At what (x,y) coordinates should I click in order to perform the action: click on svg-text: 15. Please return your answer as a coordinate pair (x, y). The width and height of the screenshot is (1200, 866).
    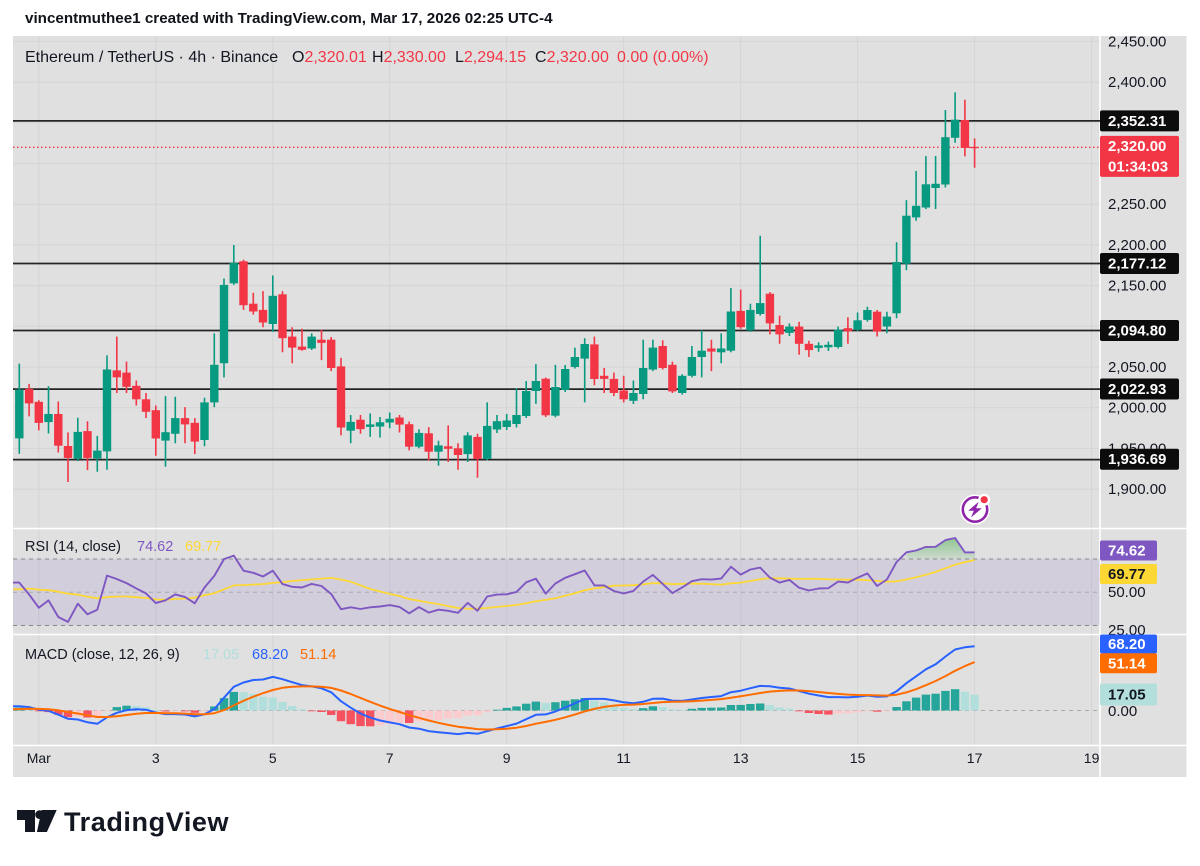
    Looking at the image, I should click on (858, 758).